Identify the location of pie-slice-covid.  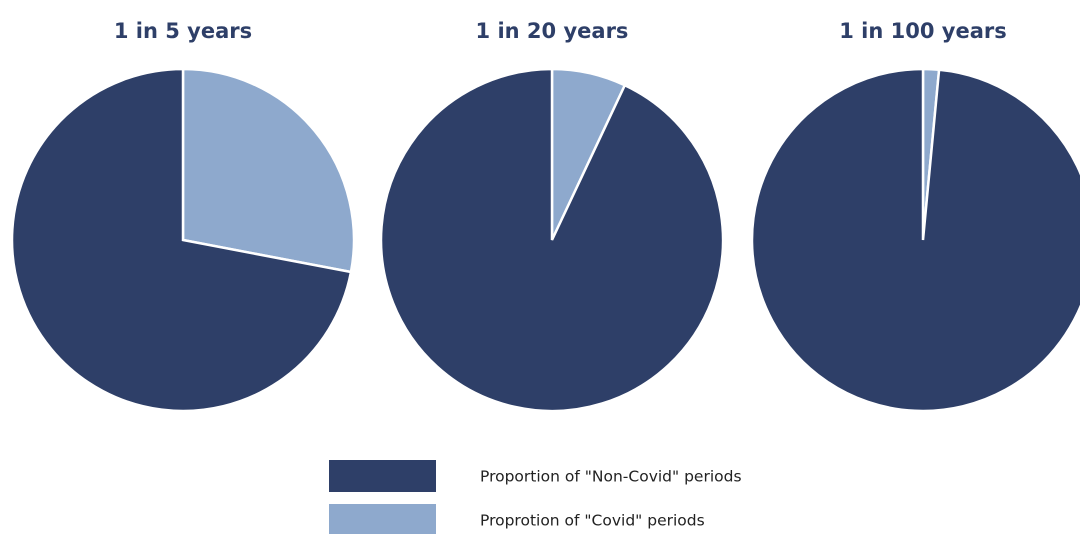
(268, 170).